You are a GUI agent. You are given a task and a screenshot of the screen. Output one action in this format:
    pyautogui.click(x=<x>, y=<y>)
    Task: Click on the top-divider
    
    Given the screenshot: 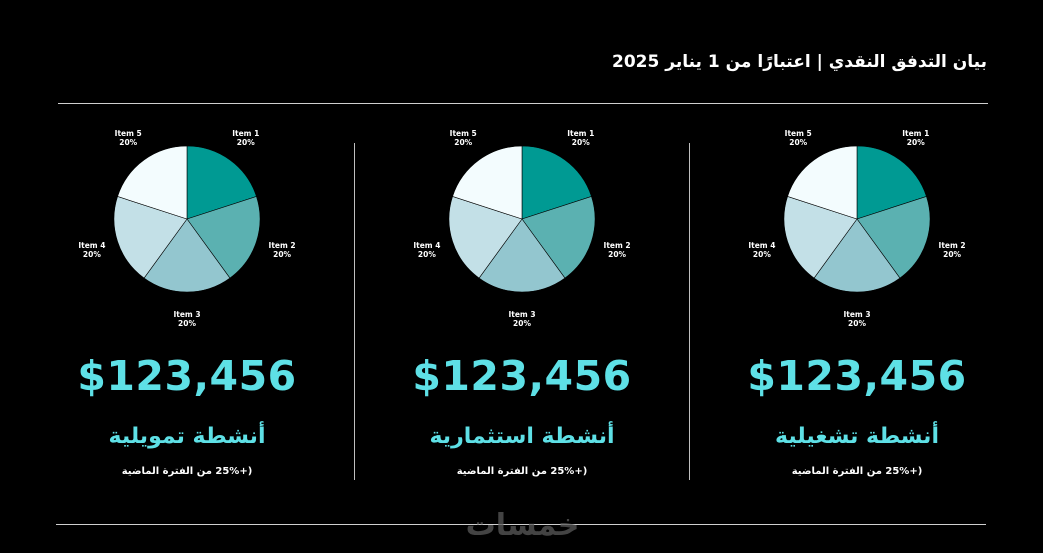 What is the action you would take?
    pyautogui.click(x=523, y=103)
    